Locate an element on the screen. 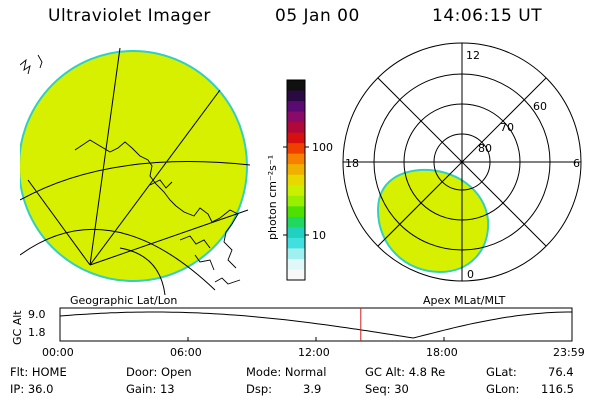 Image resolution: width=600 pixels, height=400 pixels. door-status: Door: Open is located at coordinates (159, 372).